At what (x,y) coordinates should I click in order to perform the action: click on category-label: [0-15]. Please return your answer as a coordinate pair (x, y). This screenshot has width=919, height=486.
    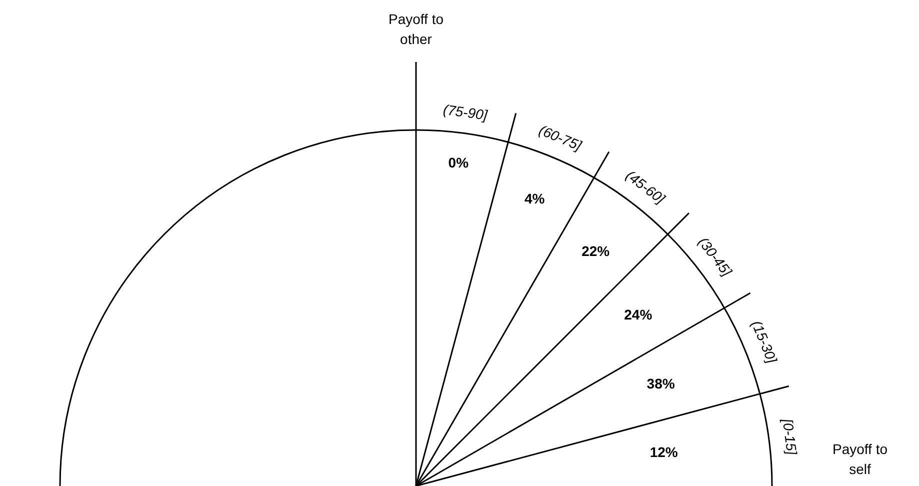
    Looking at the image, I should click on (789, 436).